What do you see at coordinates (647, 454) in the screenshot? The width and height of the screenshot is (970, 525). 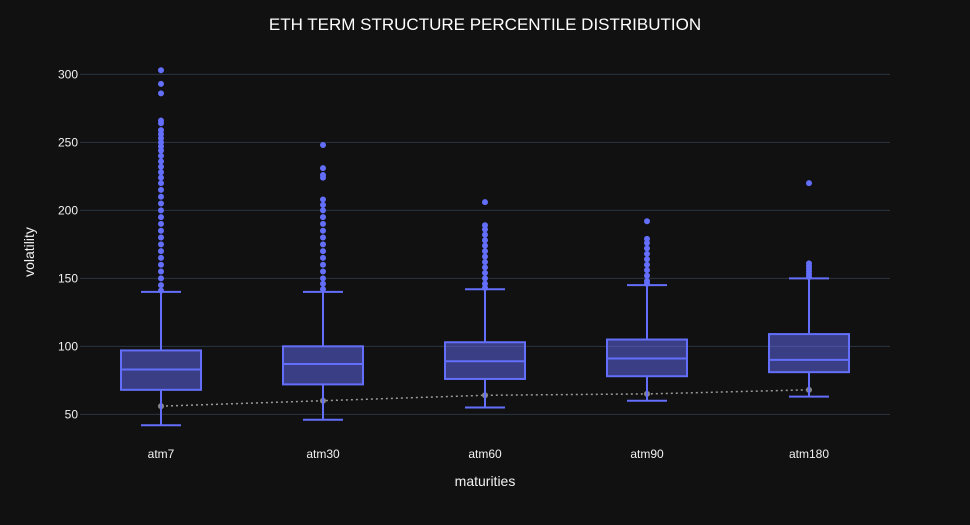 I see `x-tick-label: atm90` at bounding box center [647, 454].